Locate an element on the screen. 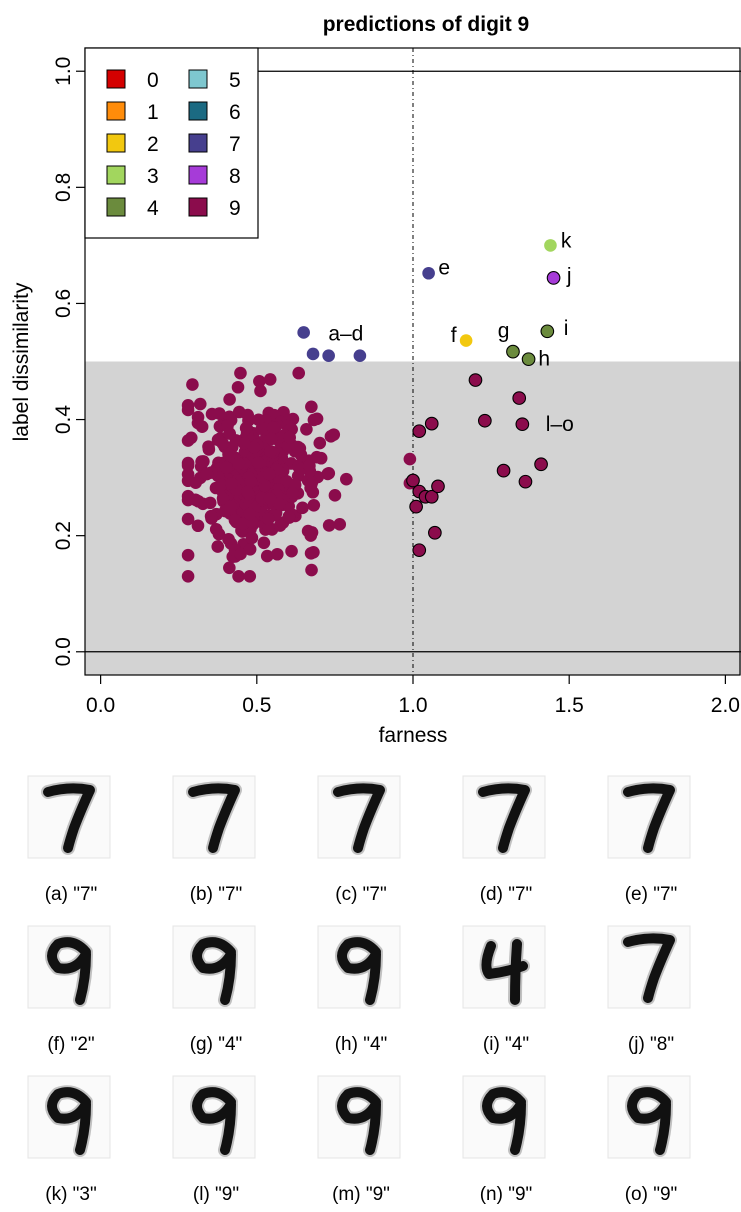 The image size is (741, 1212). x-tick-label: 1.5 is located at coordinates (569, 705).